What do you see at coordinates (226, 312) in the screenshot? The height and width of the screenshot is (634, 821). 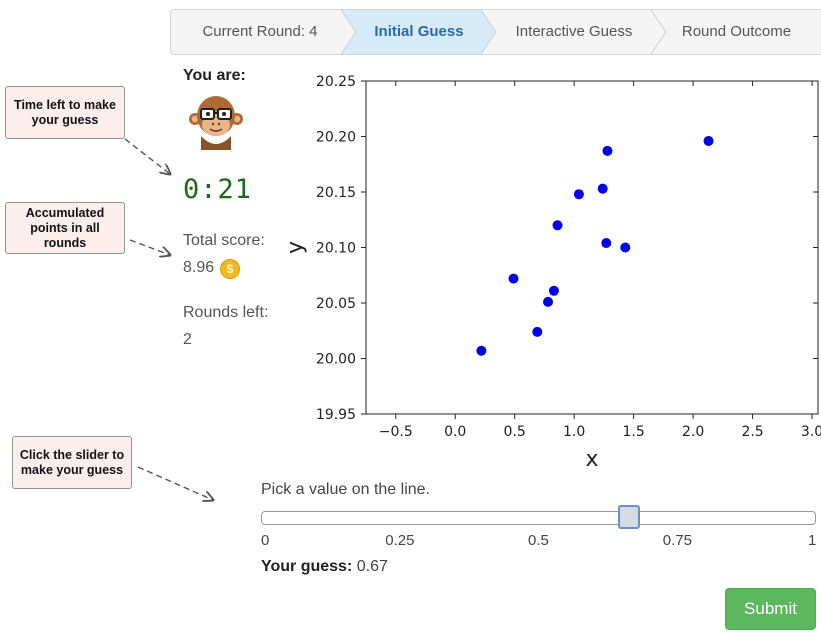 I see `rounds-left-label: Rounds left:` at bounding box center [226, 312].